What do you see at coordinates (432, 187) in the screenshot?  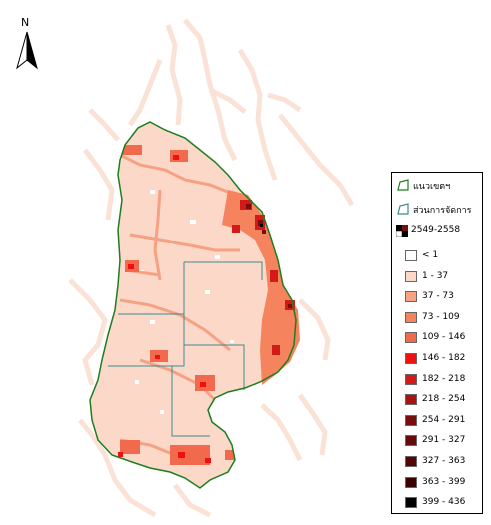 I see `legend-boundary-label: แนวเขตฯ` at bounding box center [432, 187].